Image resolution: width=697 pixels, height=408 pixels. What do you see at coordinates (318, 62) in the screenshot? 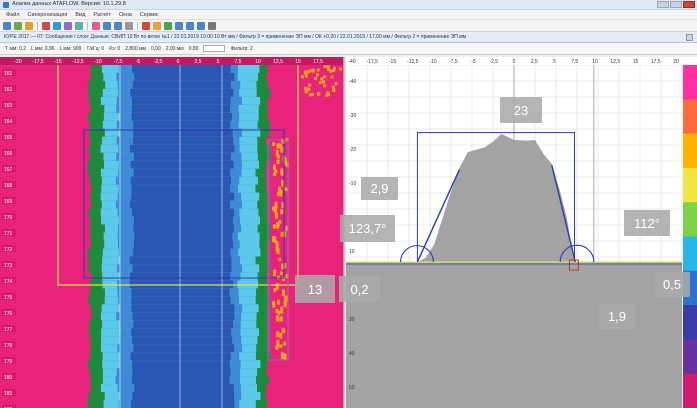
I see `col-label: 17,5` at bounding box center [318, 62].